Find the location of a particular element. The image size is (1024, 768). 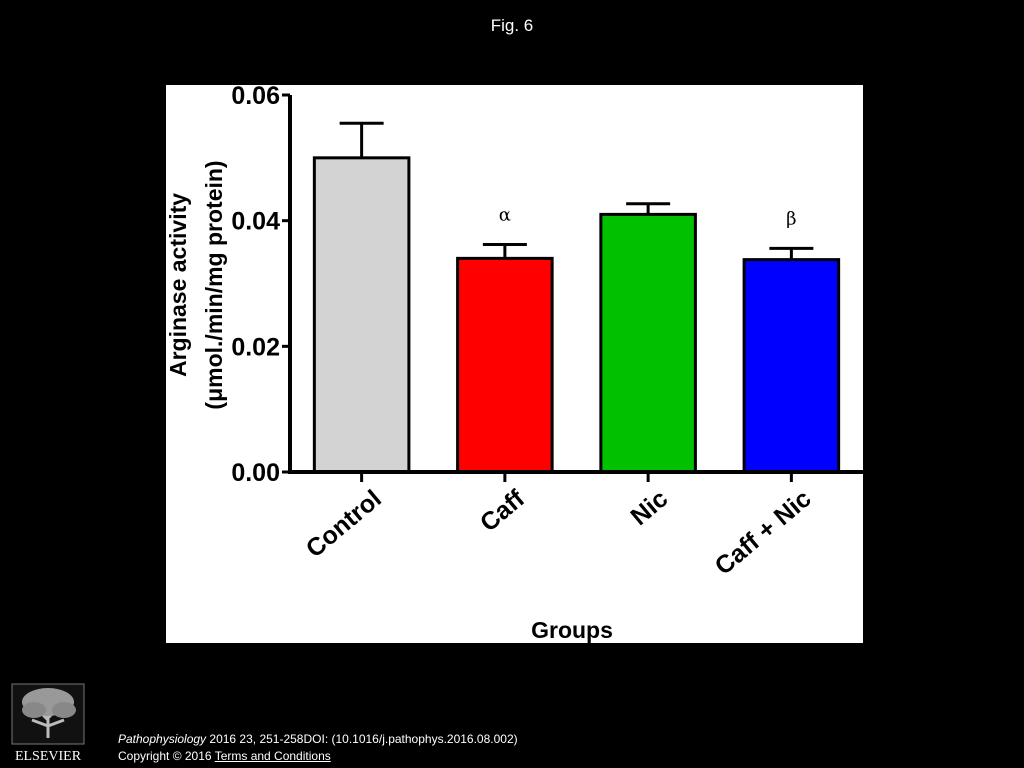

elsevier-logo: ELSEVIER is located at coordinates (48, 723).